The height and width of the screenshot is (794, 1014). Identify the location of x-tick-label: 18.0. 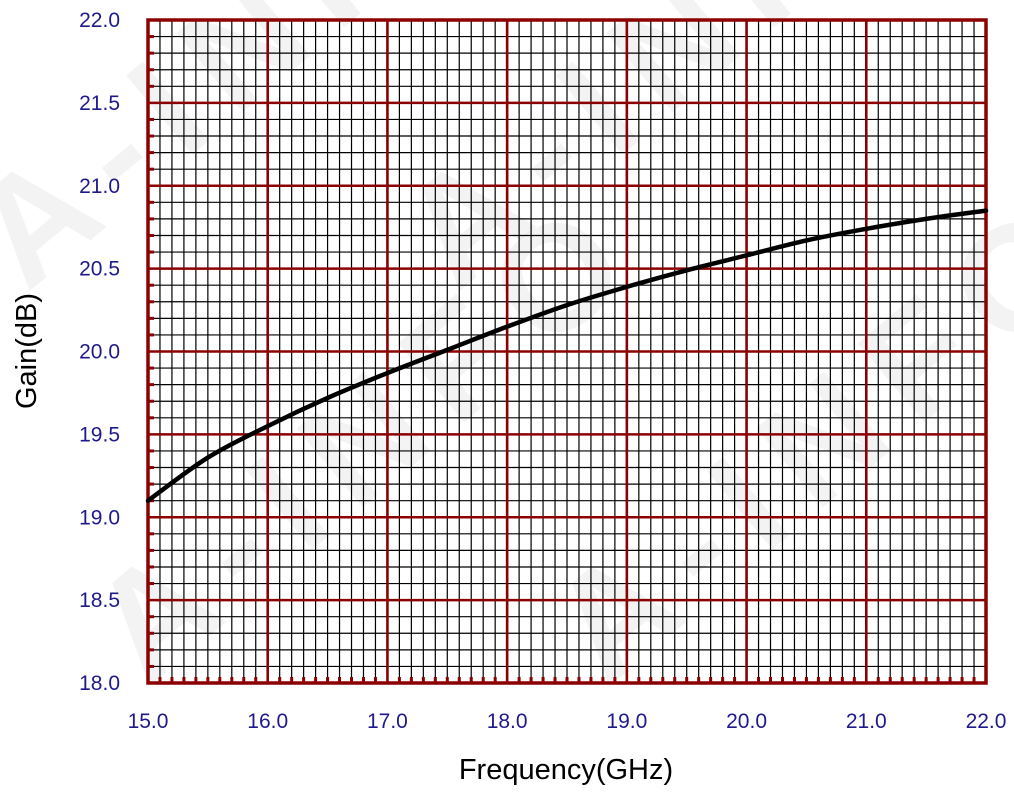
(507, 721).